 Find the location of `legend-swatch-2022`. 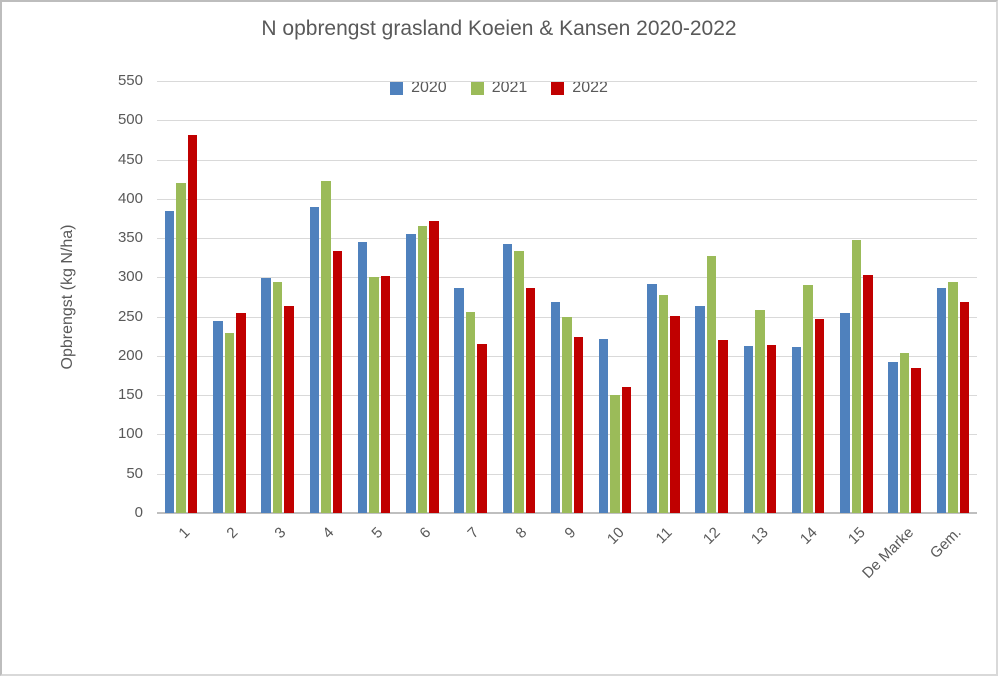

legend-swatch-2022 is located at coordinates (558, 88).